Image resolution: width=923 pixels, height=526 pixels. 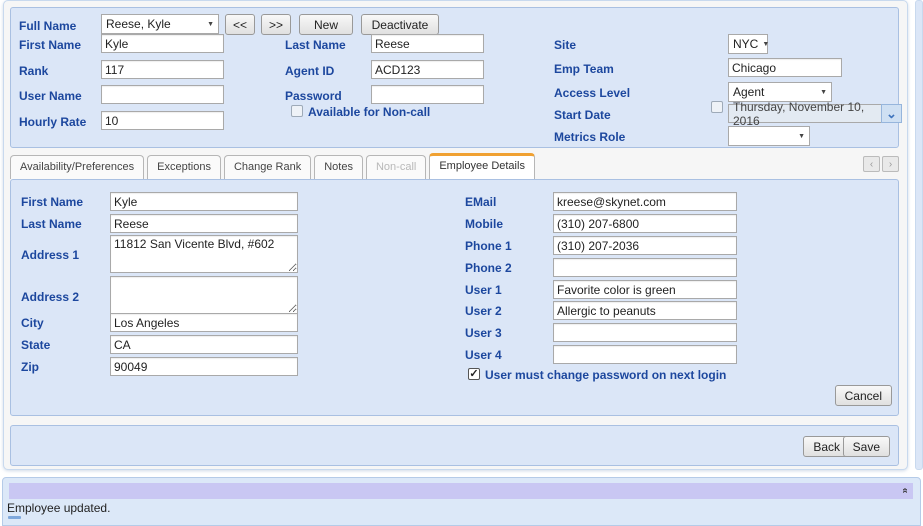 I want to click on state-input, so click(x=204, y=344).